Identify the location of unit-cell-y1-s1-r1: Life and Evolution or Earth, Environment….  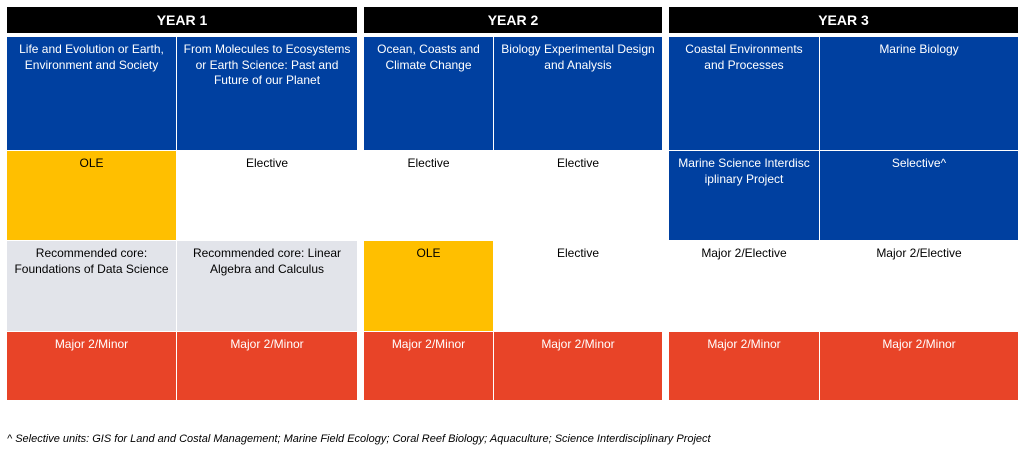
(91, 93).